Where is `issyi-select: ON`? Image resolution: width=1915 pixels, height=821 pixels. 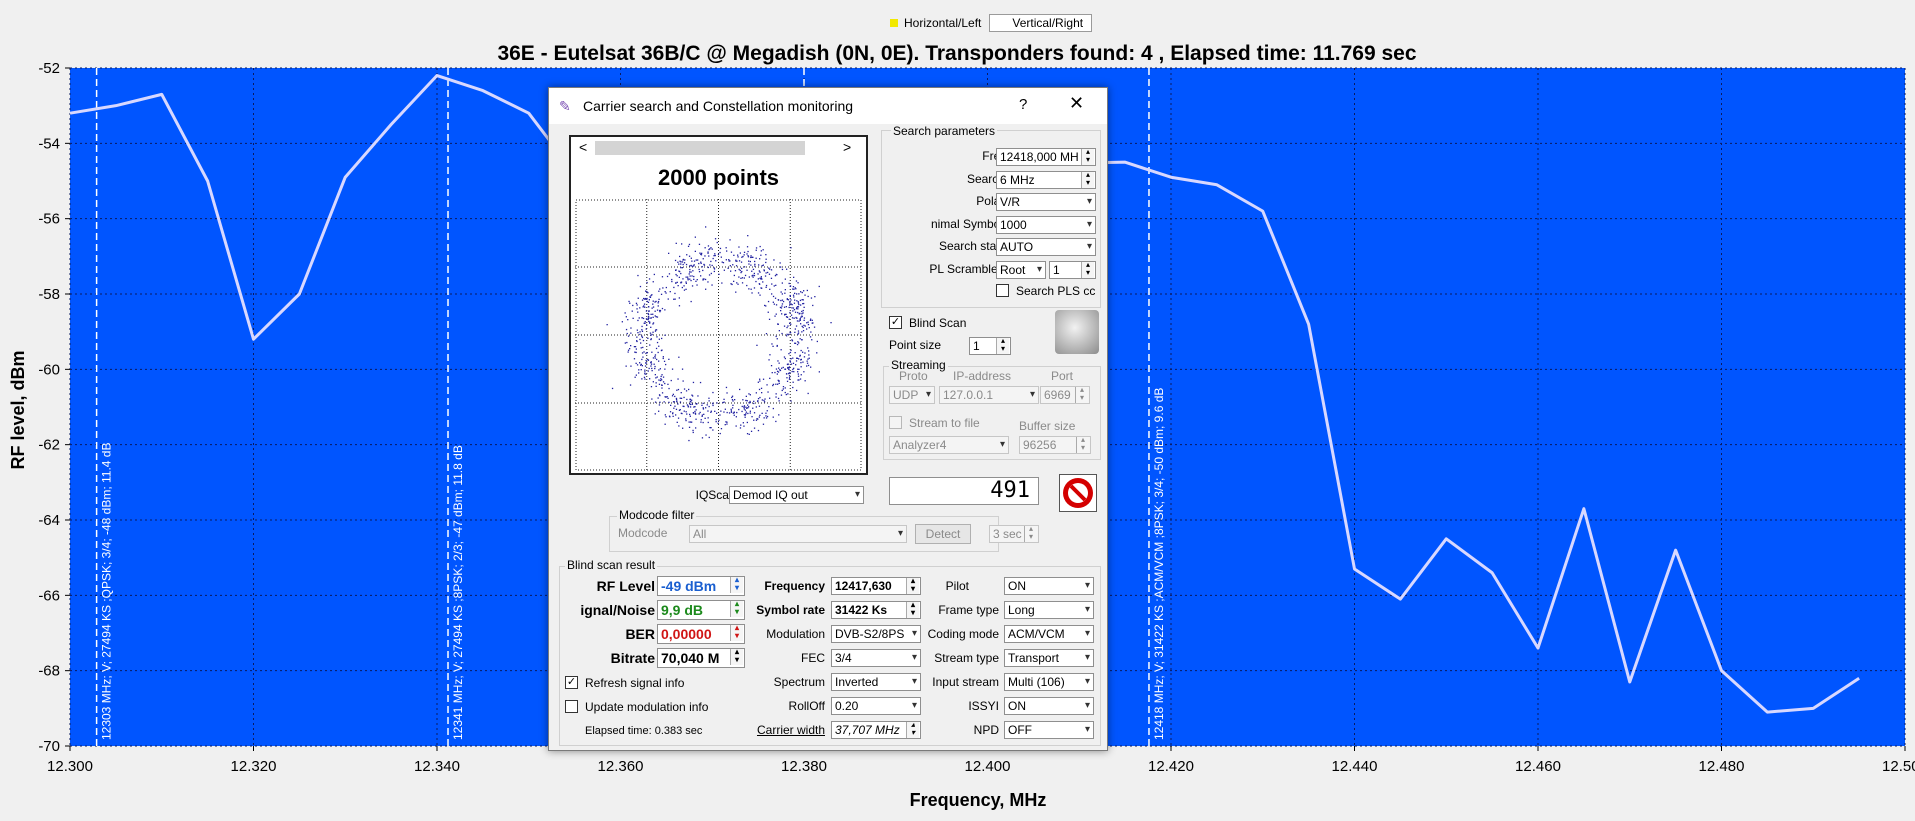 issyi-select: ON is located at coordinates (1049, 706).